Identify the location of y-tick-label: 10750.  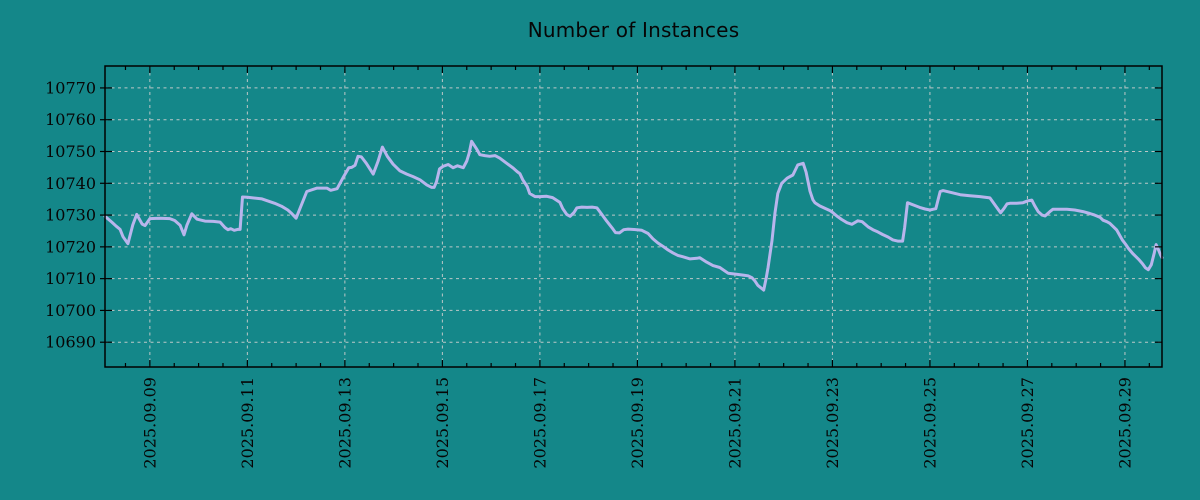
(70, 151).